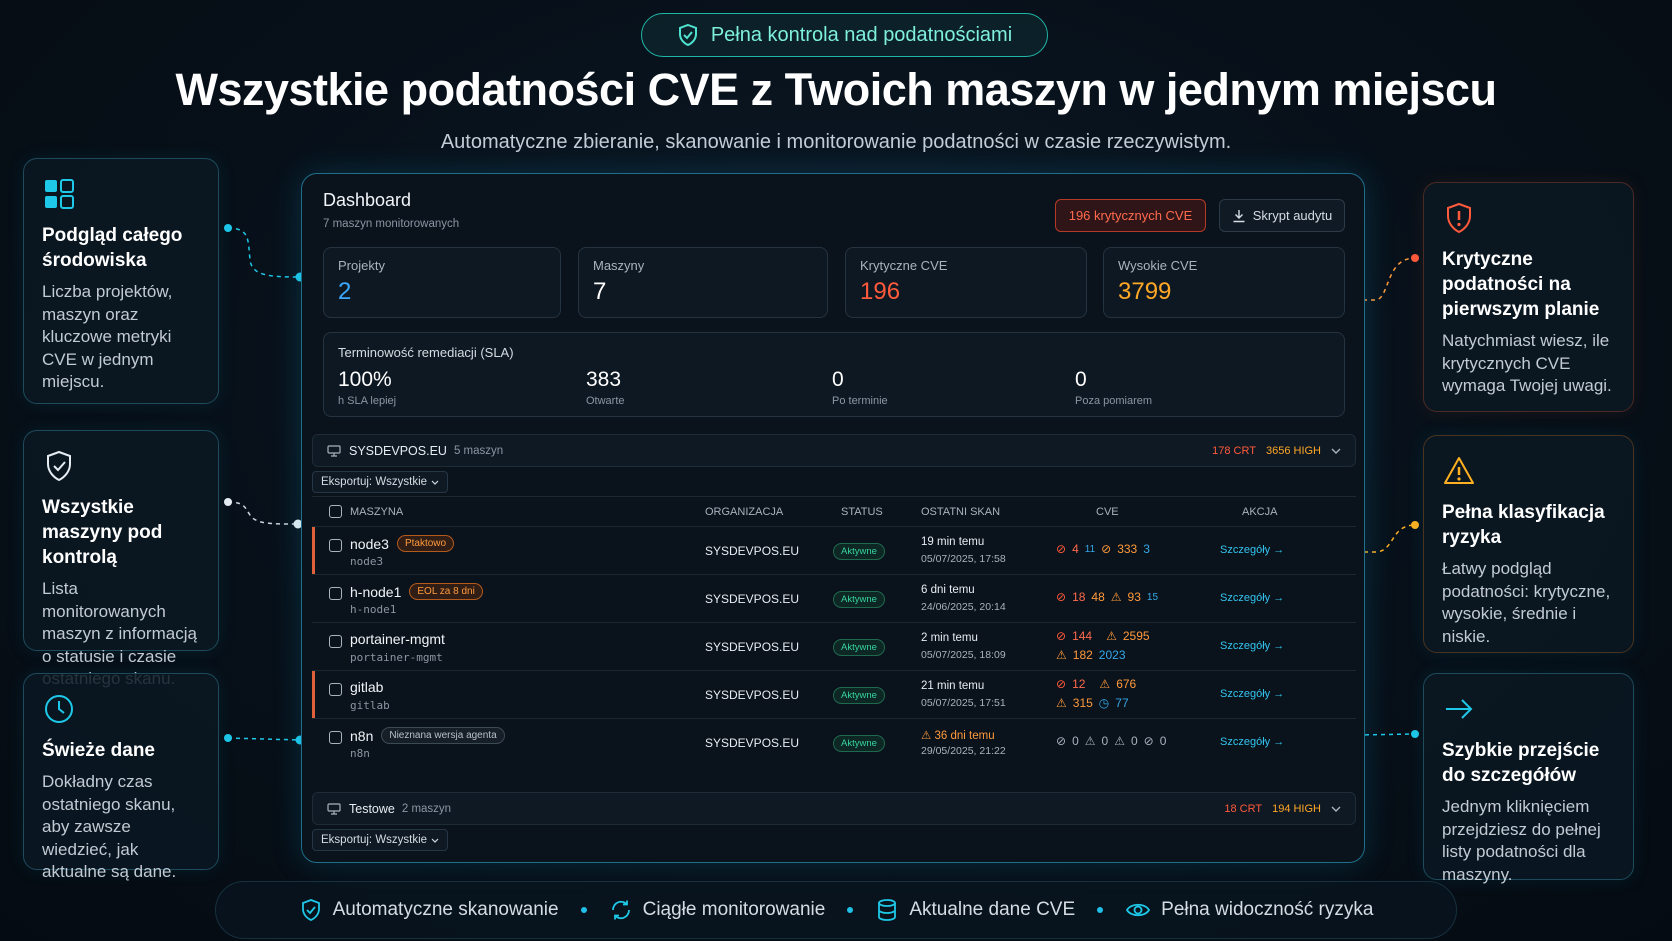  I want to click on cve-counts: ⊘ 0 ⚠ 0 ⚠ 0 ⊘ 0, so click(1111, 741).